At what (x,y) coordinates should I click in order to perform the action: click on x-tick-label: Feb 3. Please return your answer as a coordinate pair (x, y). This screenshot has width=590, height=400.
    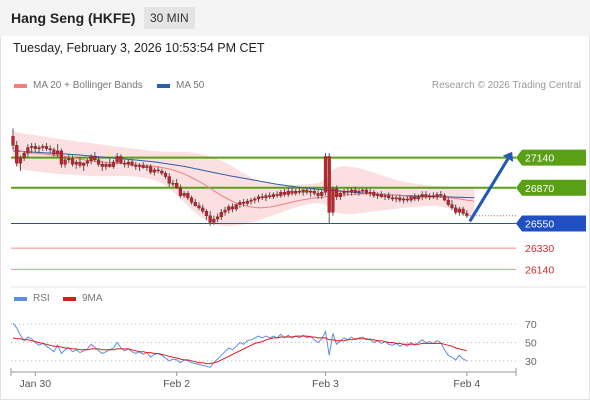
    Looking at the image, I should click on (325, 384).